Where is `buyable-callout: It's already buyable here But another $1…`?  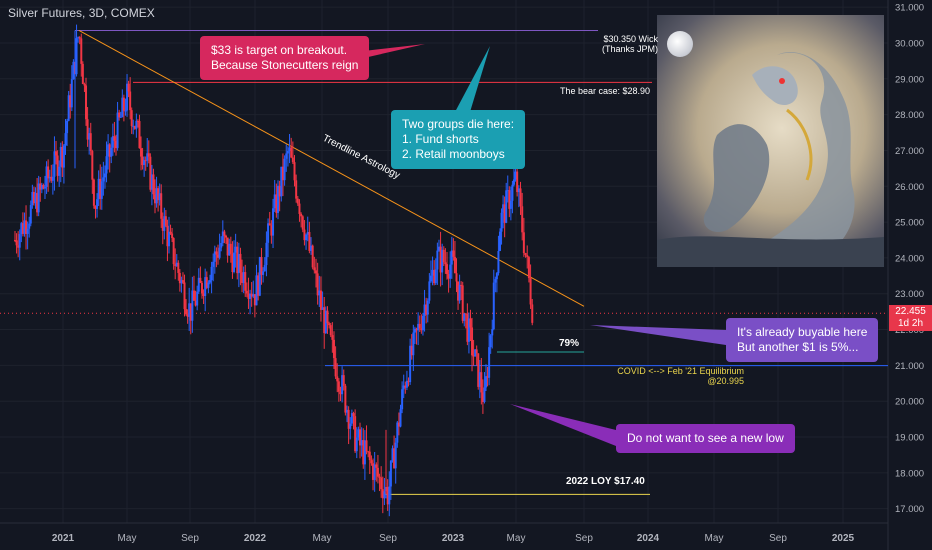
buyable-callout: It's already buyable here But another $1… is located at coordinates (802, 340).